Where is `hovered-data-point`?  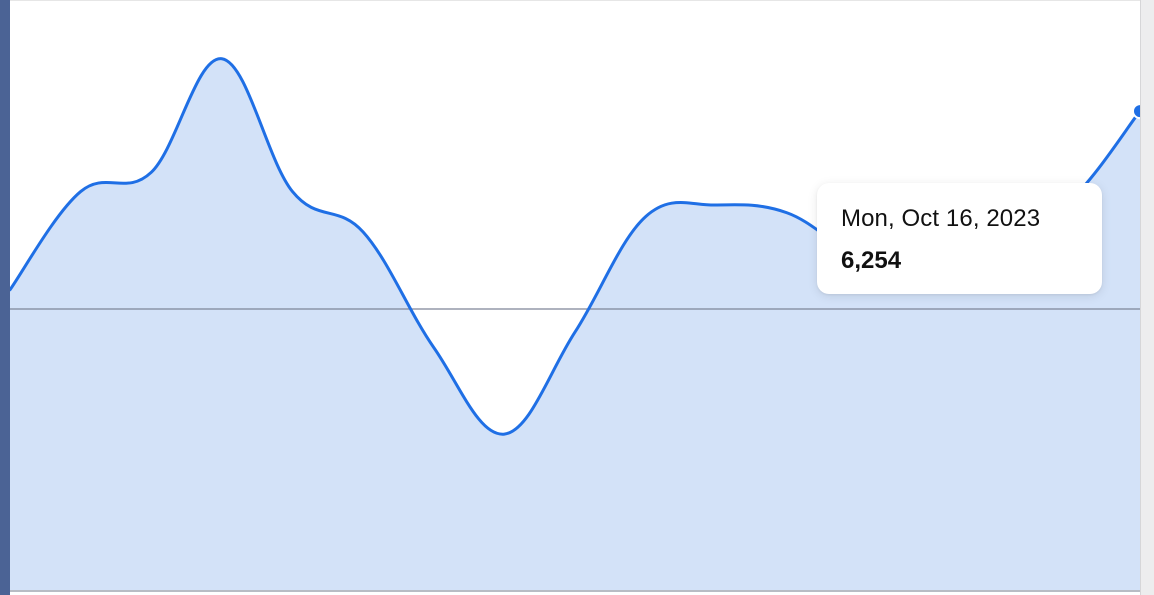 hovered-data-point is located at coordinates (1136, 111).